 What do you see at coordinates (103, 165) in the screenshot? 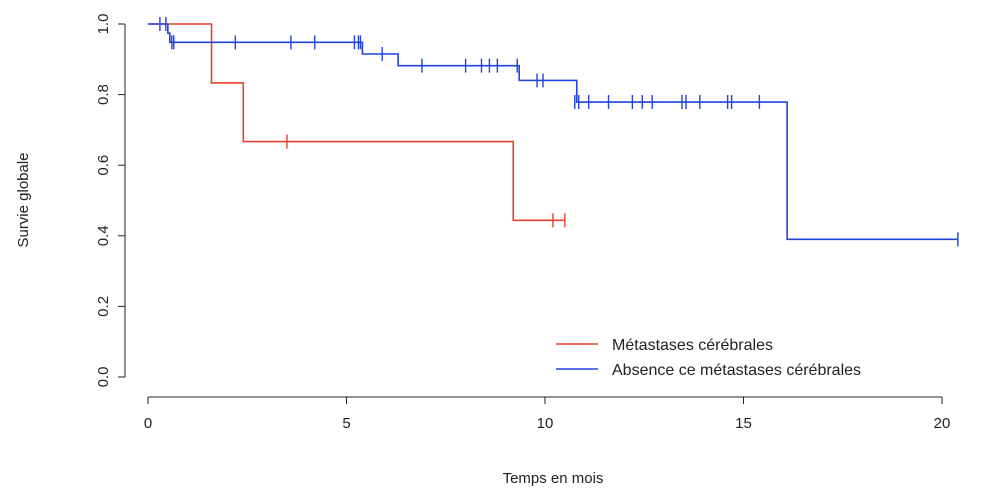
I see `y-tick-label: 0.6` at bounding box center [103, 165].